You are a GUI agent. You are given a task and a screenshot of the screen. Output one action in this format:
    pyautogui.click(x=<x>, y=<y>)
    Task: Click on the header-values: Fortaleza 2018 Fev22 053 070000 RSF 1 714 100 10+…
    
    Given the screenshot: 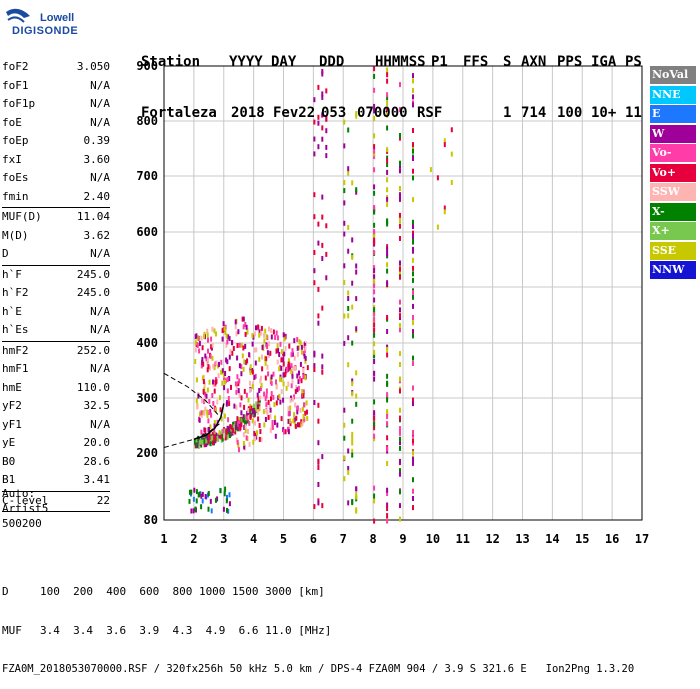 What is the action you would take?
    pyautogui.click(x=398, y=113)
    